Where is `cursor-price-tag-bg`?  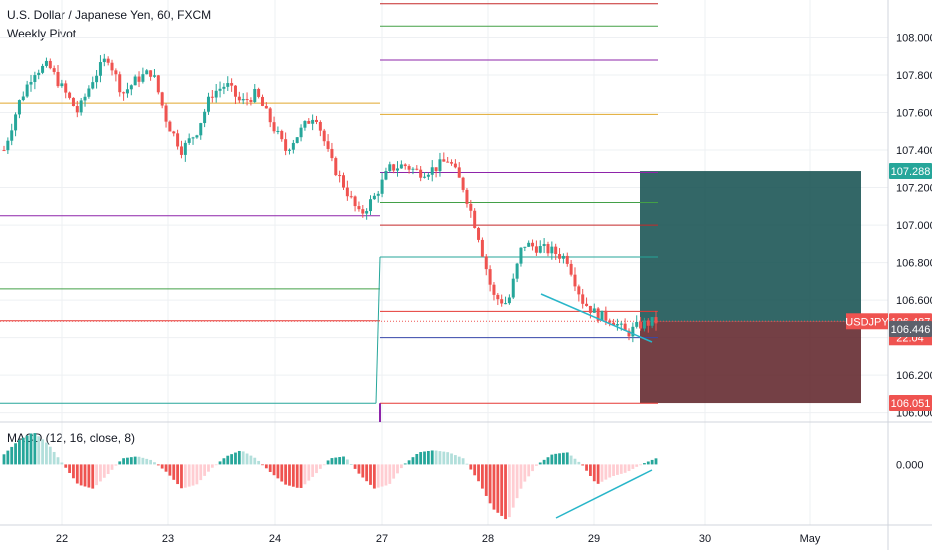
cursor-price-tag-bg is located at coordinates (910, 328).